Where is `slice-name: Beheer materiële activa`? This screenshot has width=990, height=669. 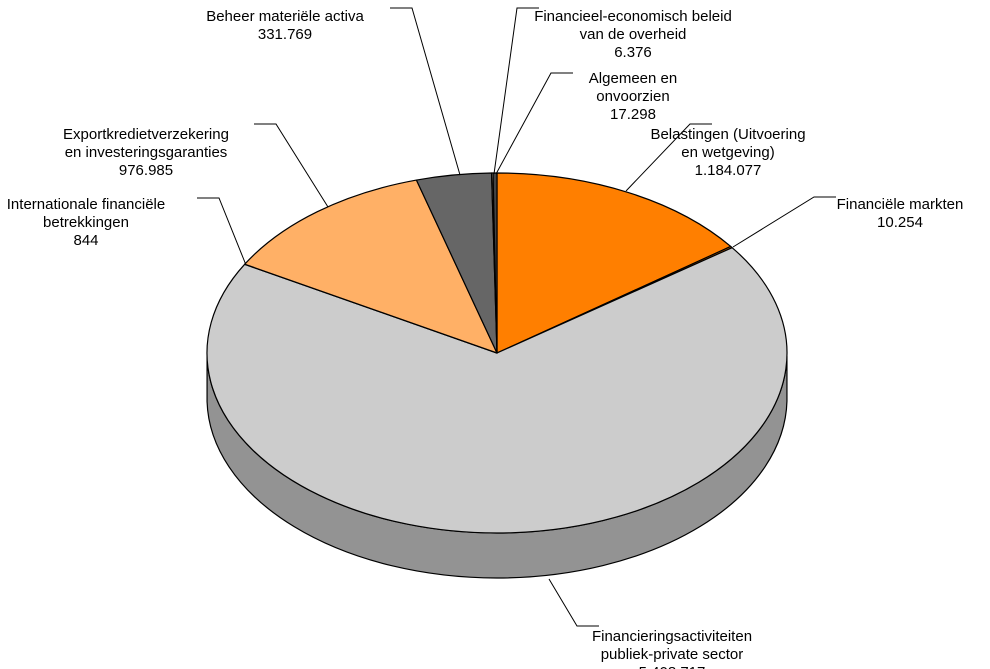
slice-name: Beheer materiële activa is located at coordinates (285, 16).